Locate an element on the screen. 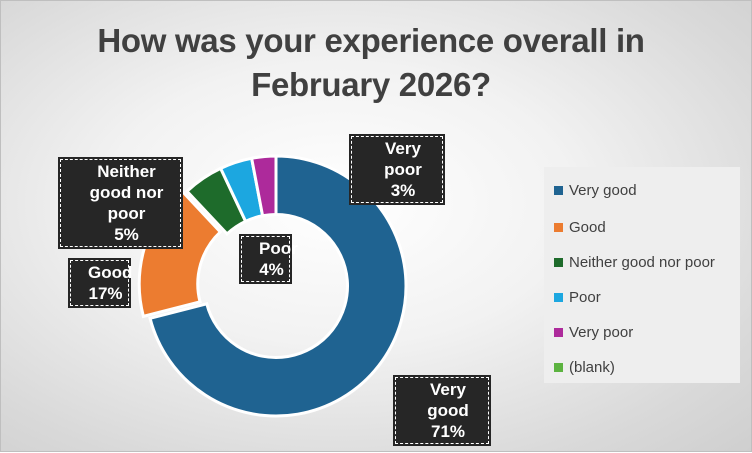 This screenshot has height=453, width=752. data-label-value: 5% is located at coordinates (126, 234).